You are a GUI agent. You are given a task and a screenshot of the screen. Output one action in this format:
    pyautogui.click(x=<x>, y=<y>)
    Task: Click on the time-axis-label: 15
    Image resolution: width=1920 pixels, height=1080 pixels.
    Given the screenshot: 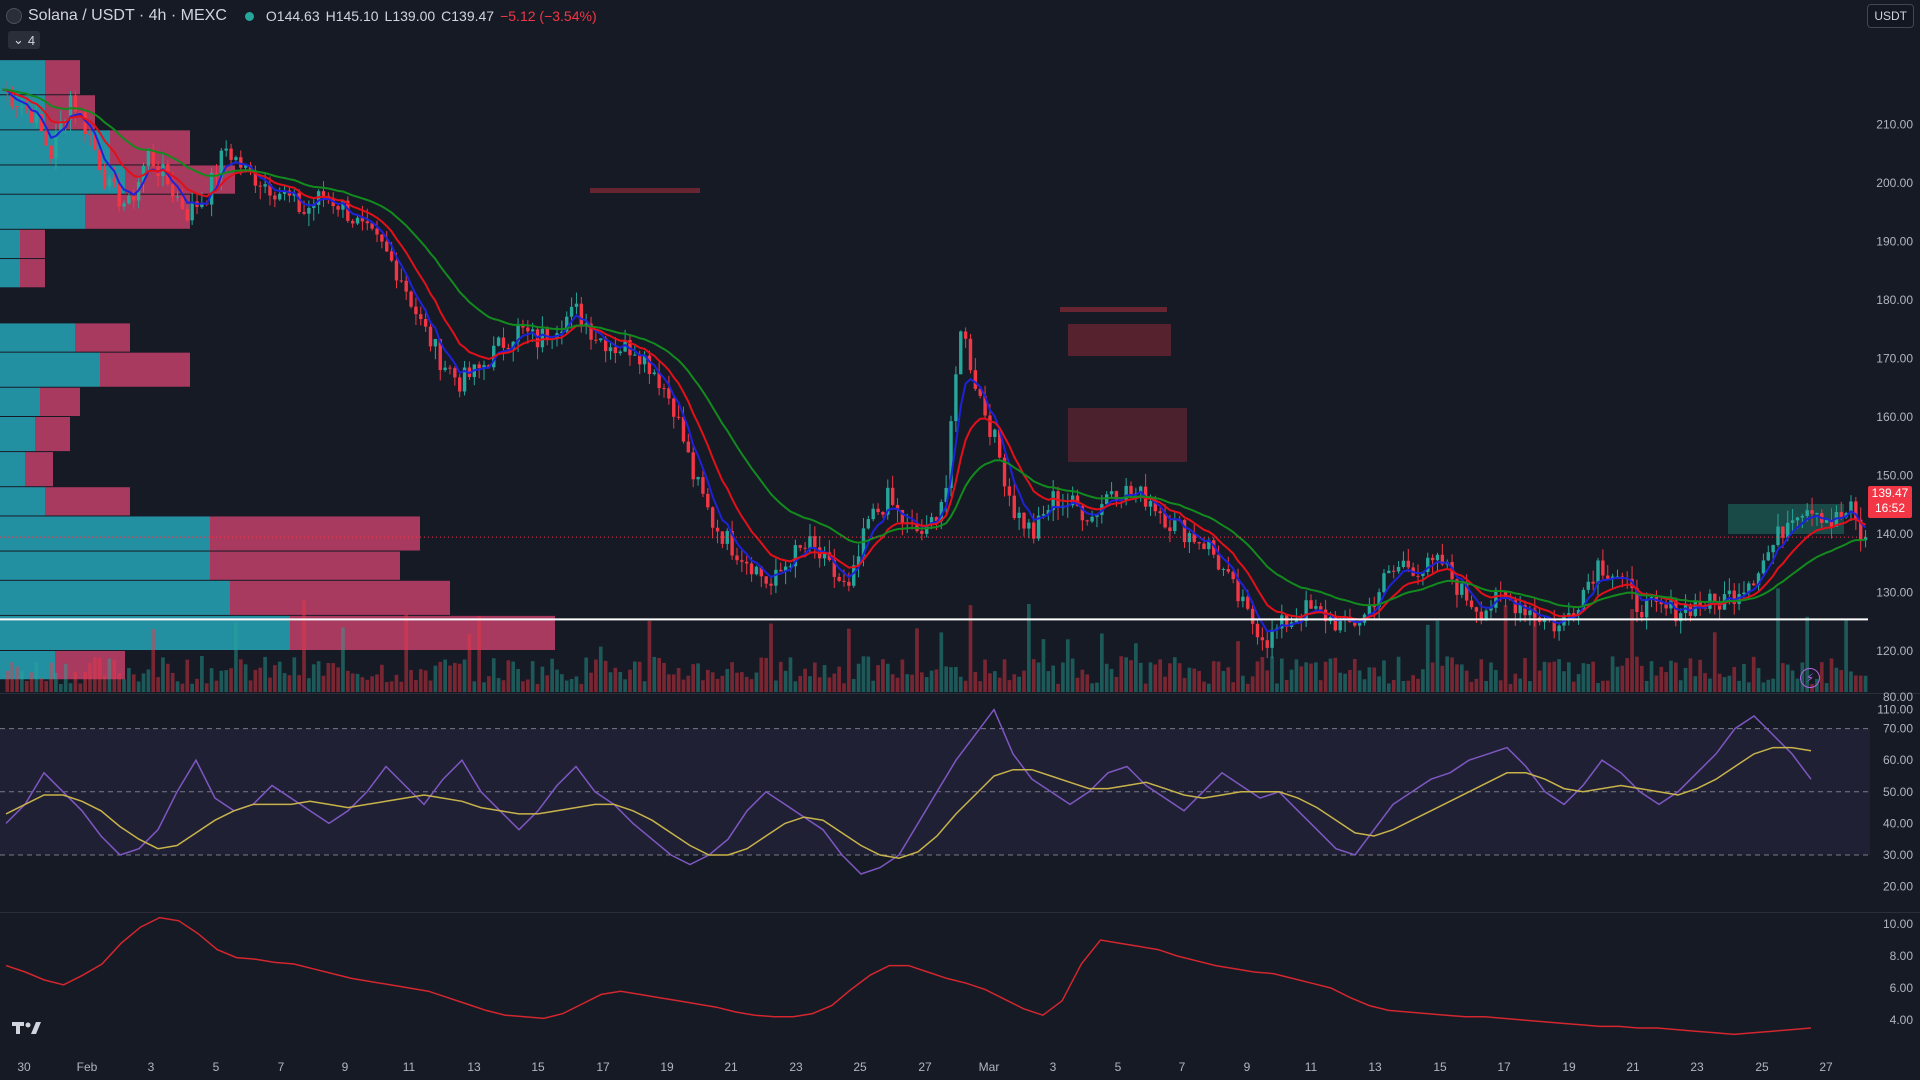 What is the action you would take?
    pyautogui.click(x=1440, y=1067)
    